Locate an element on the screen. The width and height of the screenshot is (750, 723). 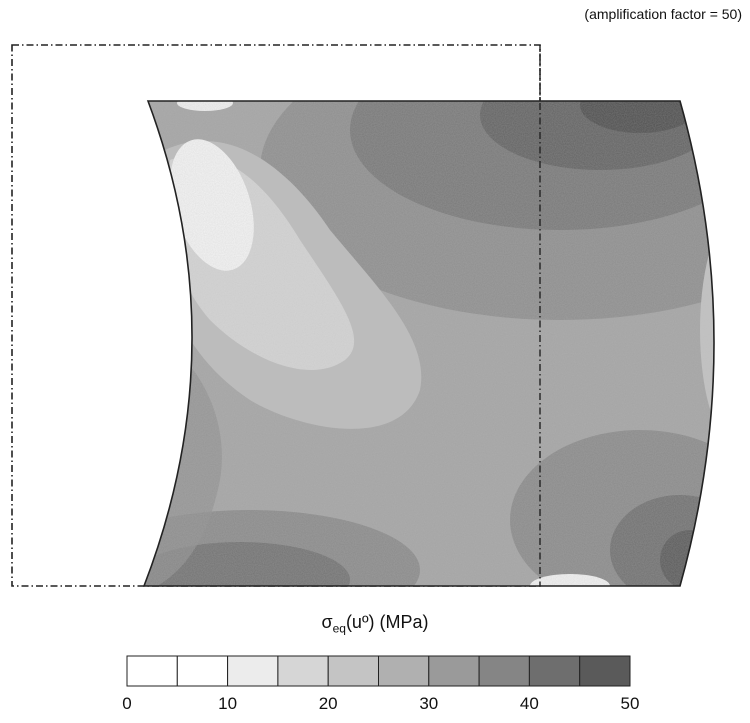
stress-unit: (MPa) is located at coordinates (404, 622).